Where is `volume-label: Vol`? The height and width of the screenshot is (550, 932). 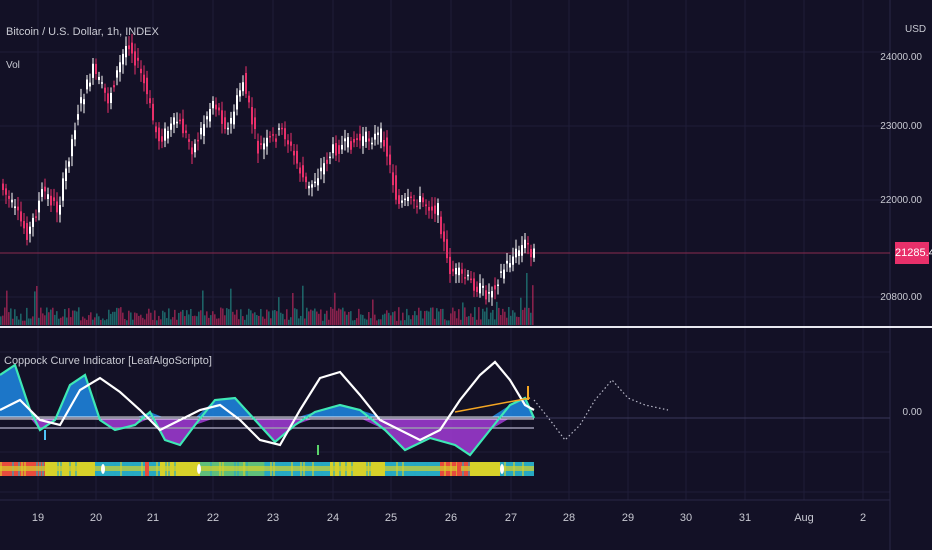
volume-label: Vol is located at coordinates (13, 65).